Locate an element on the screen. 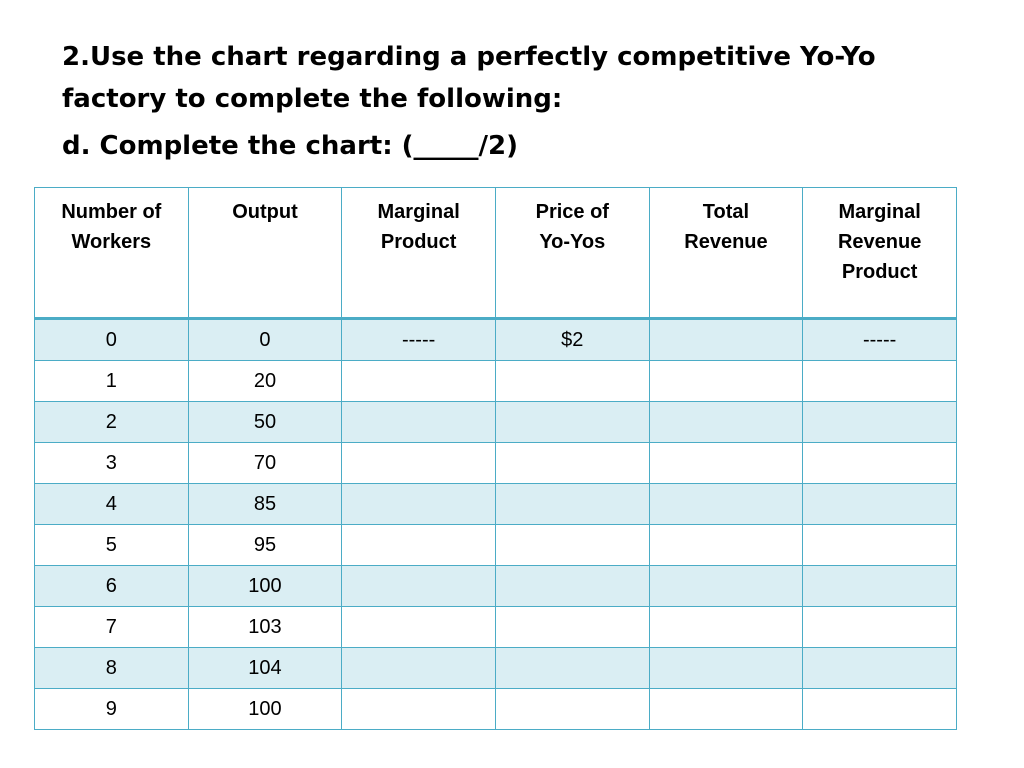 Image resolution: width=1024 pixels, height=768 pixels. table-row: 7 103 is located at coordinates (495, 627).